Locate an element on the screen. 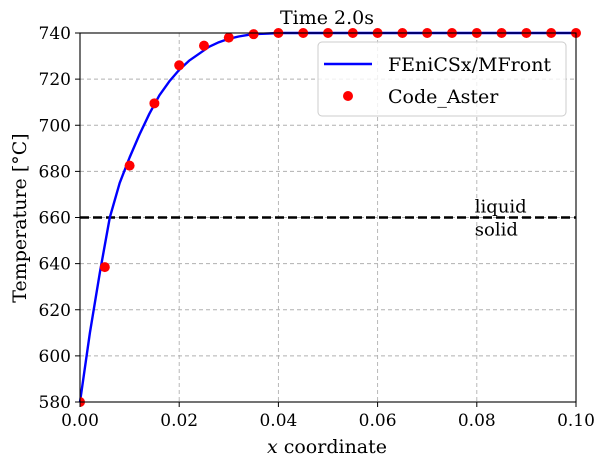 This screenshot has width=605, height=467. y-tick-label: 680 is located at coordinates (55, 172).